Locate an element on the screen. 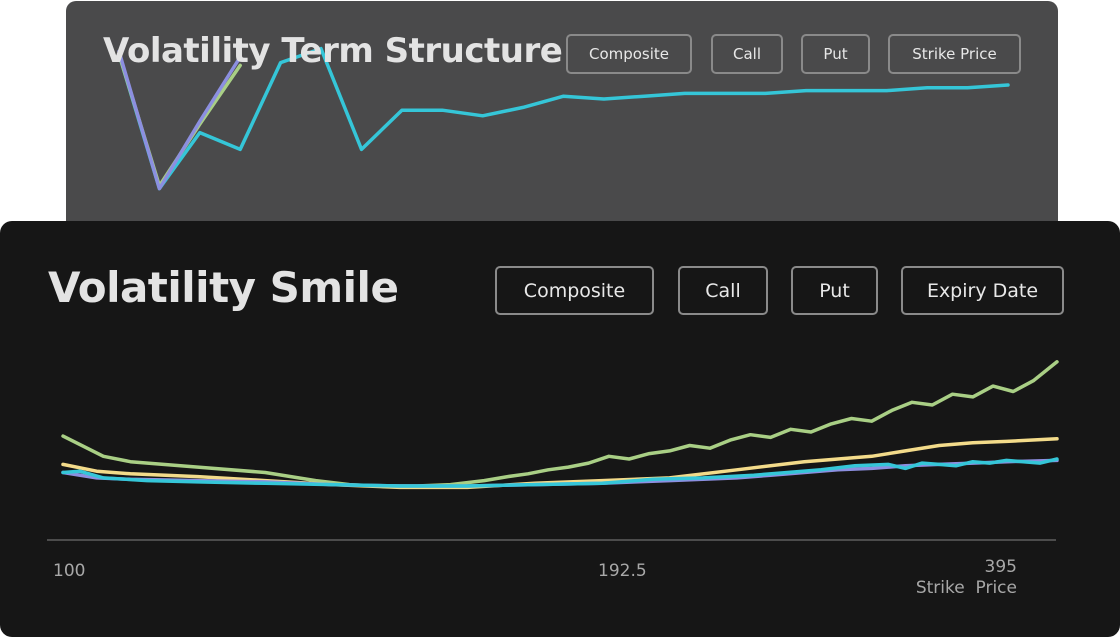 The height and width of the screenshot is (637, 1120). smile-series-cyan is located at coordinates (560, 472).